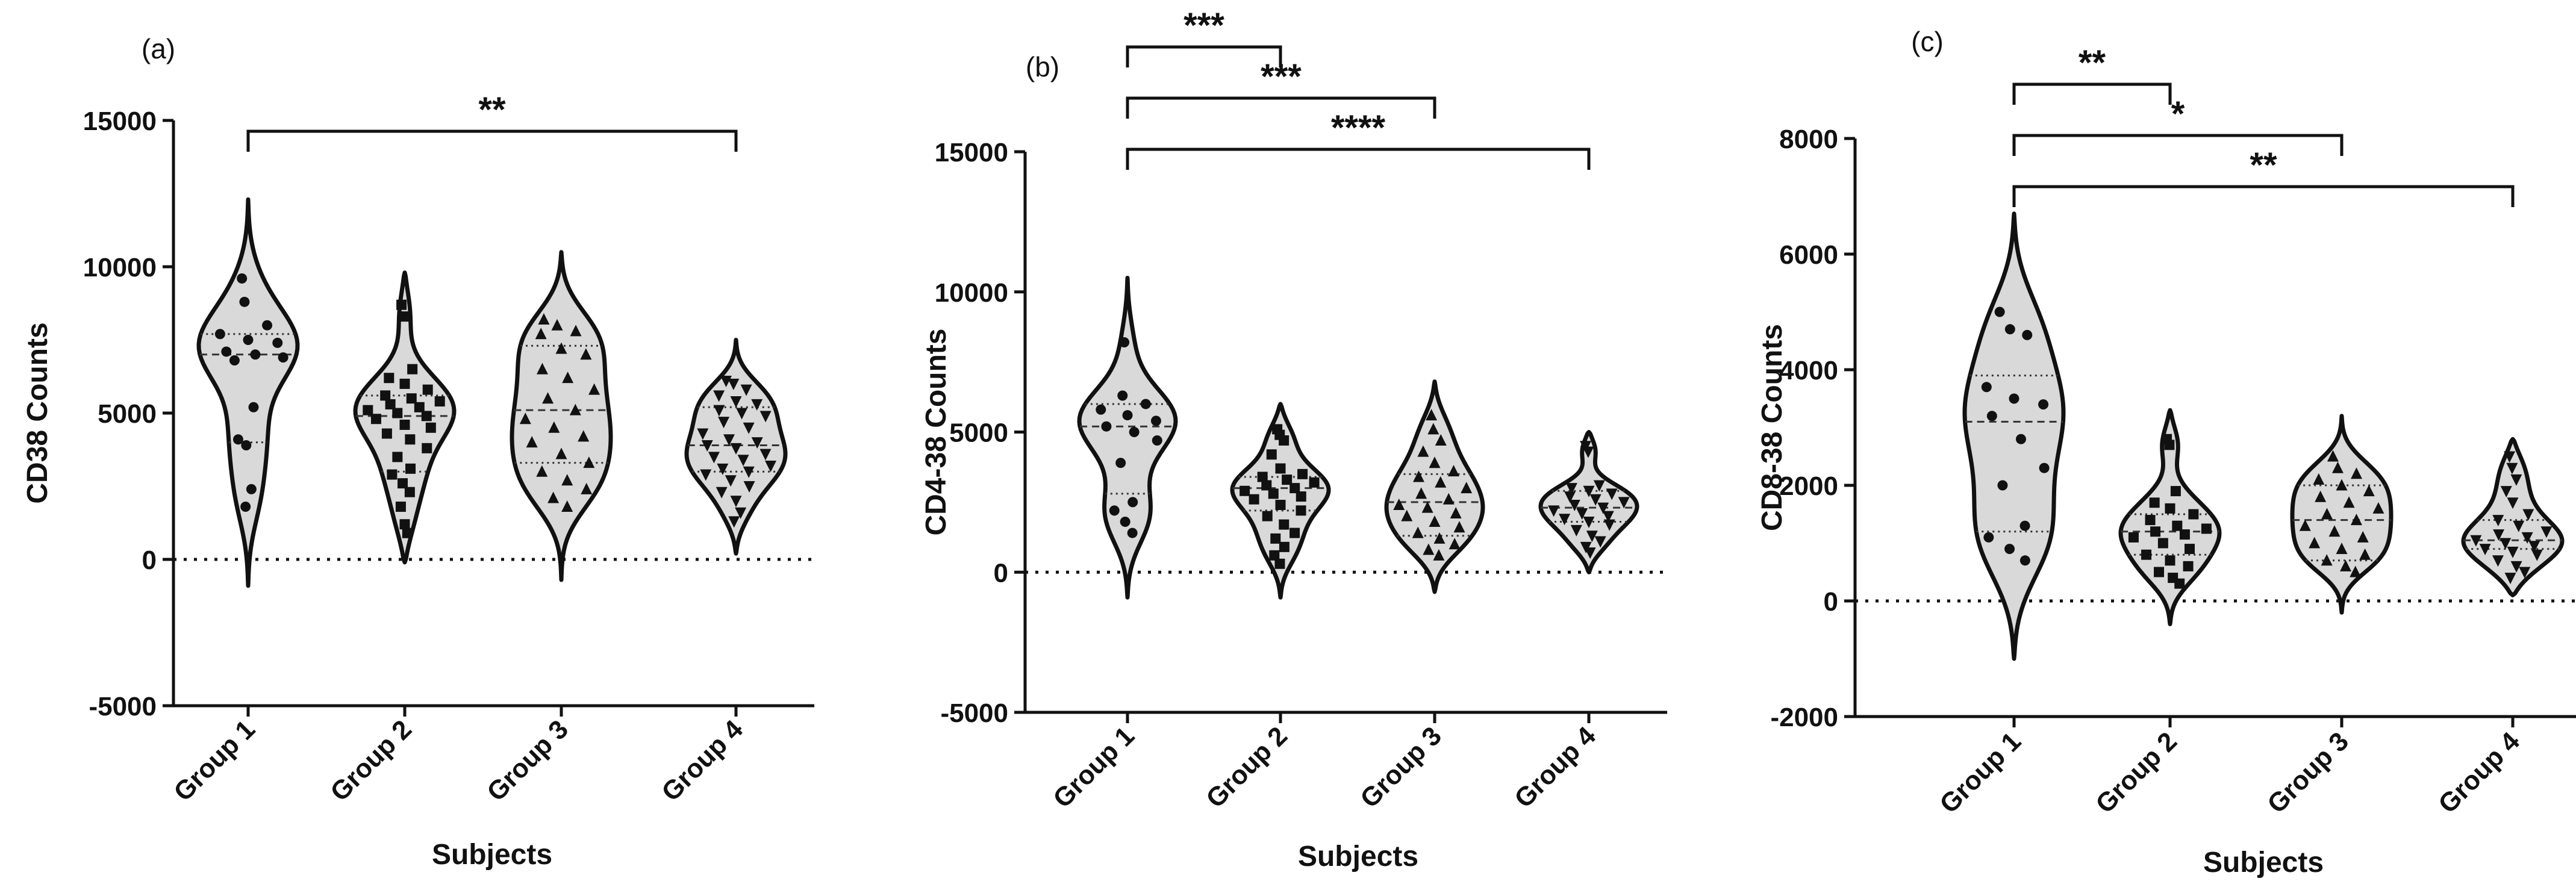  I want to click on y-tick-label: 6000, so click(1808, 255).